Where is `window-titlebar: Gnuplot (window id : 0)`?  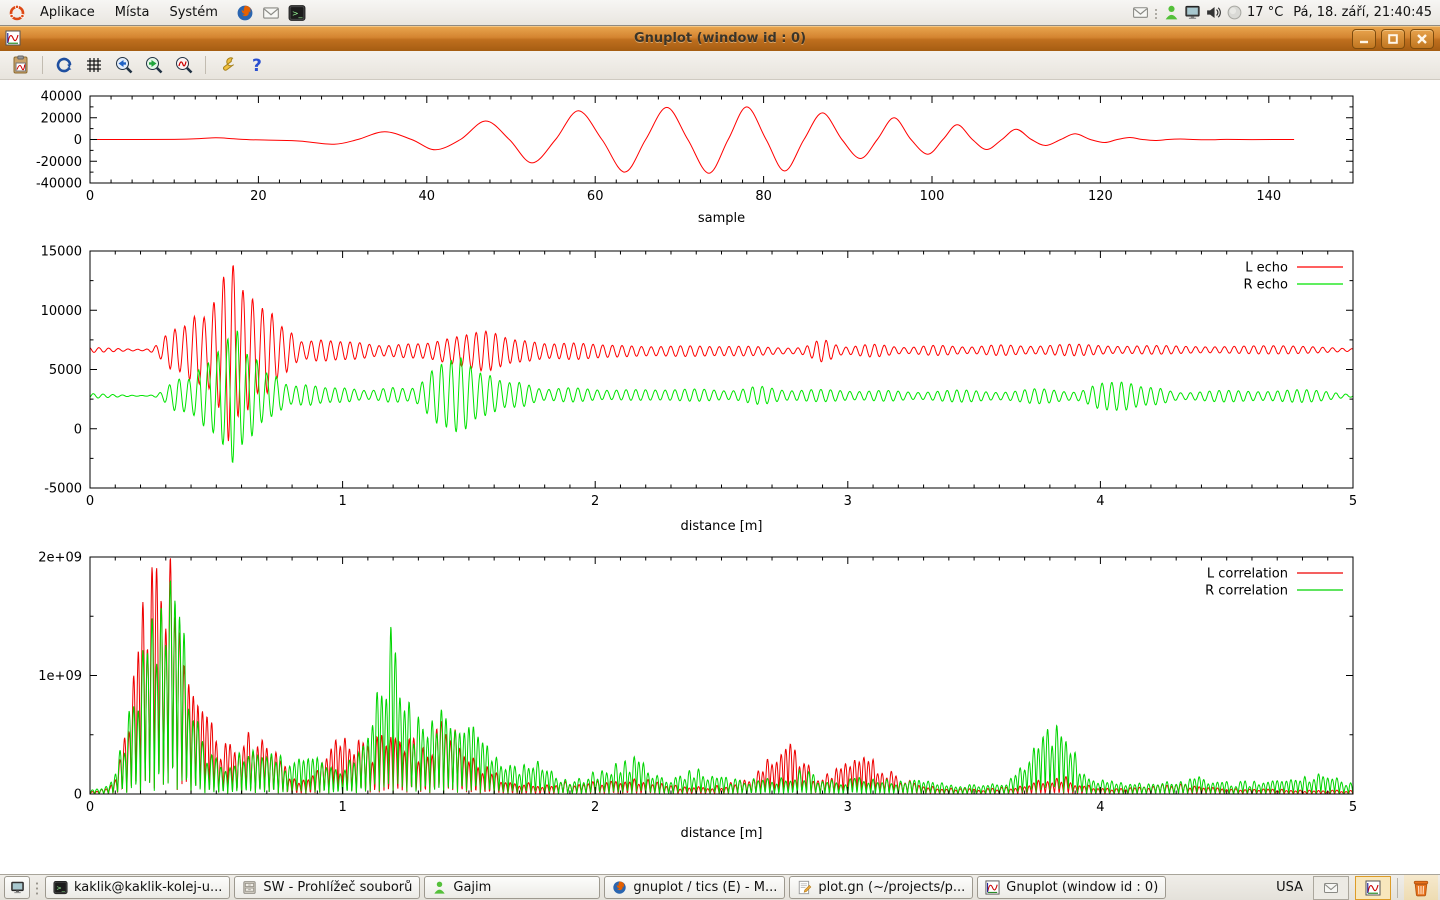 window-titlebar: Gnuplot (window id : 0) is located at coordinates (720, 38).